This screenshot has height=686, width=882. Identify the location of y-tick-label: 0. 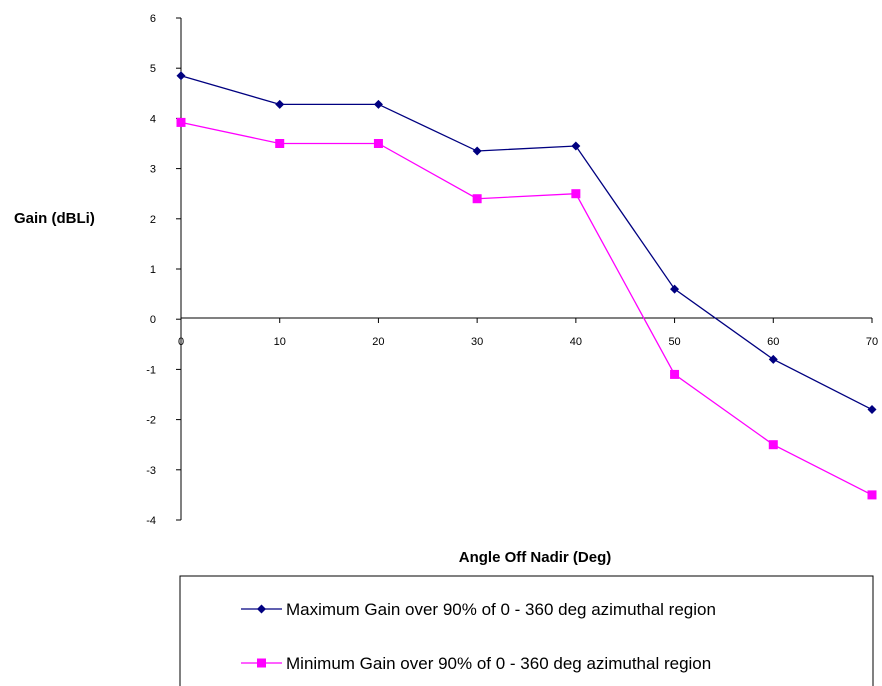
(153, 320).